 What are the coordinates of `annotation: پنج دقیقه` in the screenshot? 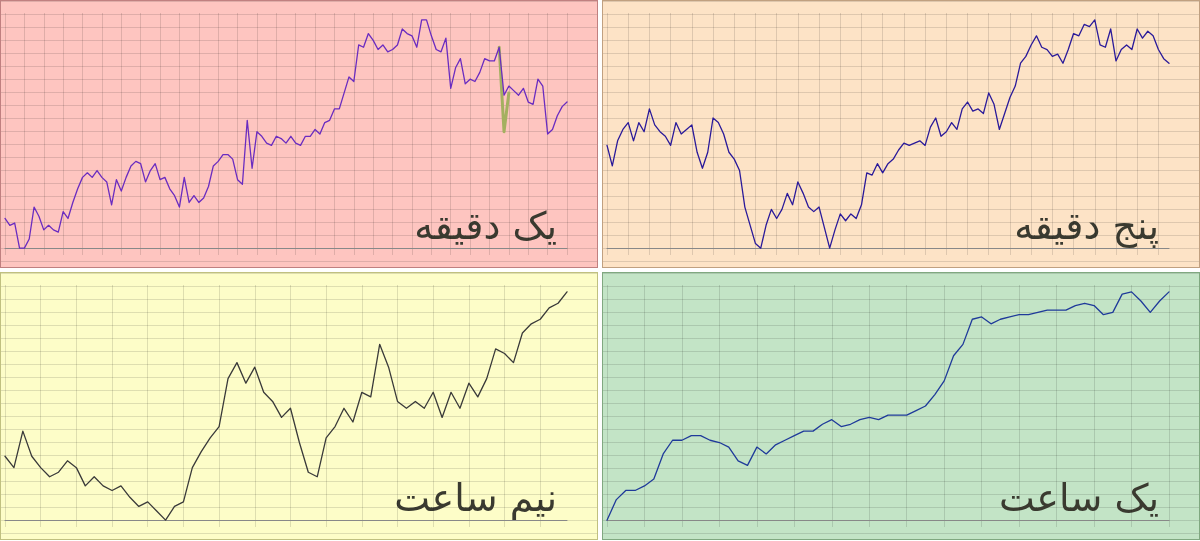 It's located at (1087, 226).